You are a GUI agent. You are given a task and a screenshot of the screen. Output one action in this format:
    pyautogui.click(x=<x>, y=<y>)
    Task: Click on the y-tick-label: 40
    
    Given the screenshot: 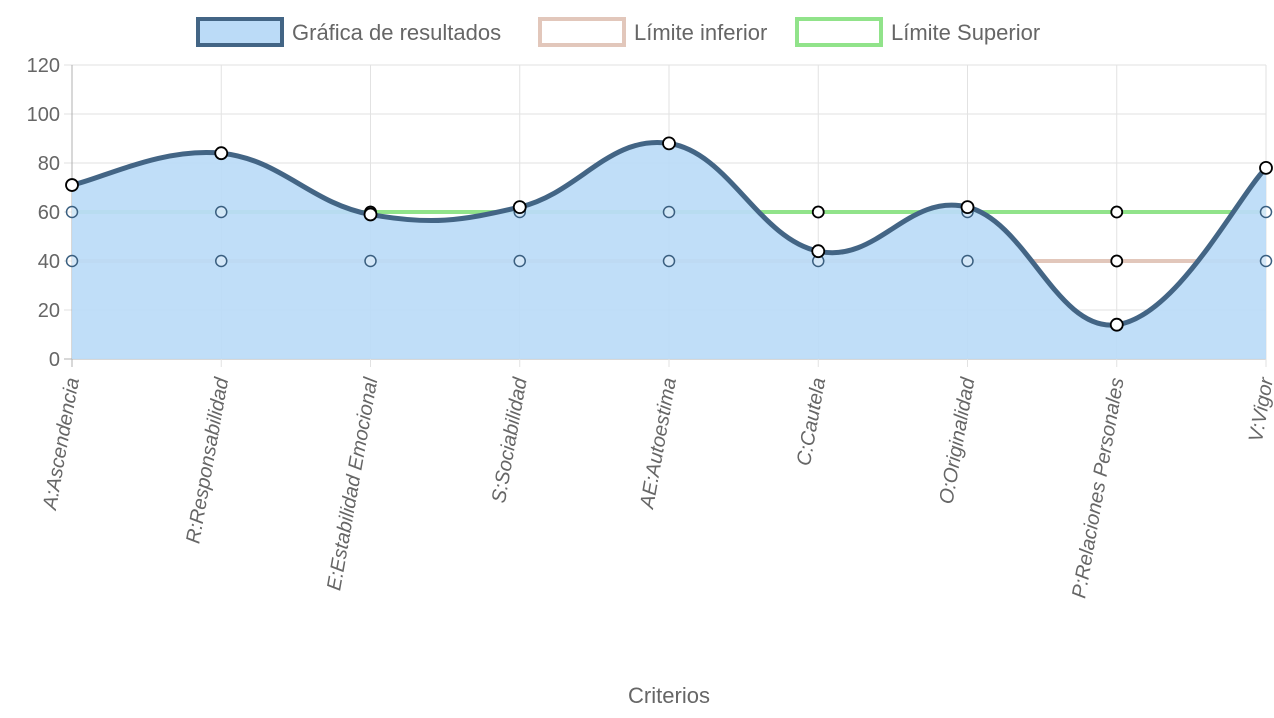 What is the action you would take?
    pyautogui.click(x=49, y=262)
    